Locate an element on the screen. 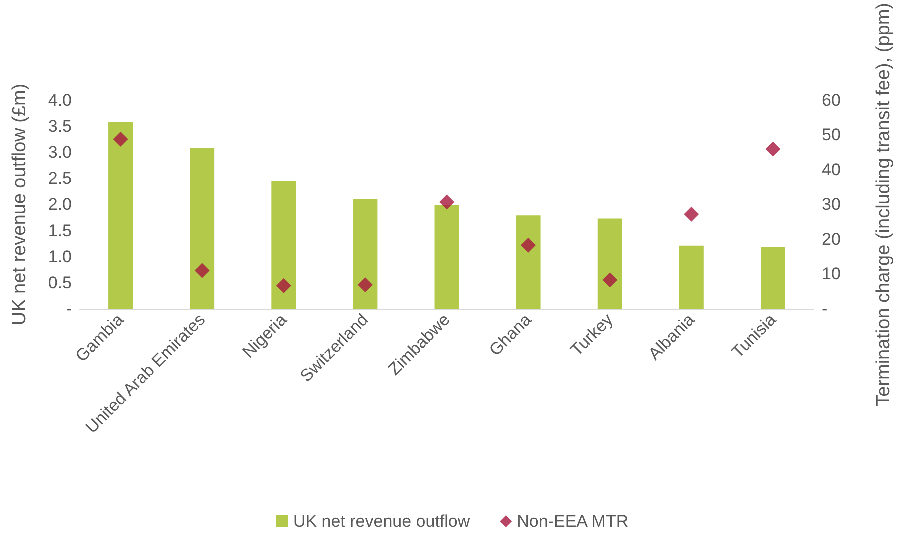  y2-tick-label: 30 is located at coordinates (831, 204).